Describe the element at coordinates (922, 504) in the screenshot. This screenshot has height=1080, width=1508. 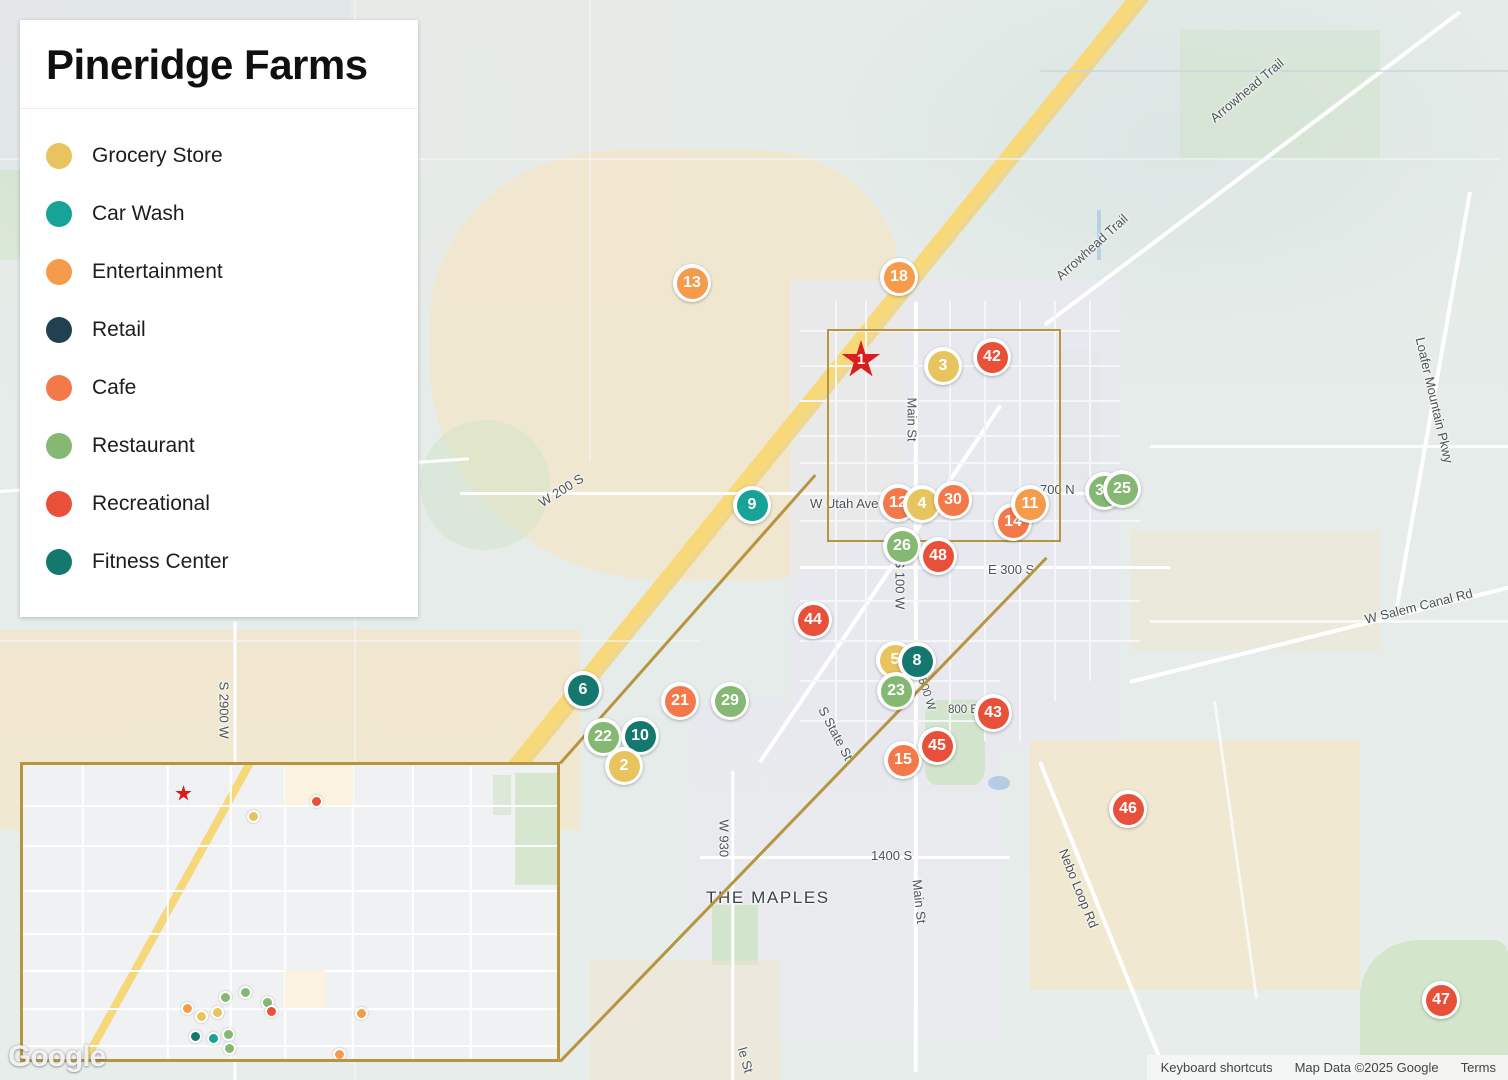
I see `map-marker-pin-icon: 4` at that location.